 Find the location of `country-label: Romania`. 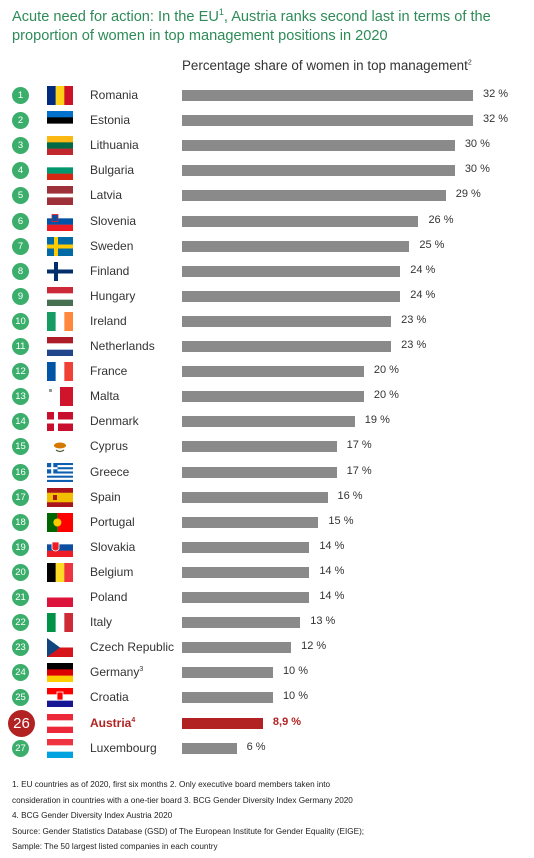

country-label: Romania is located at coordinates (114, 95).